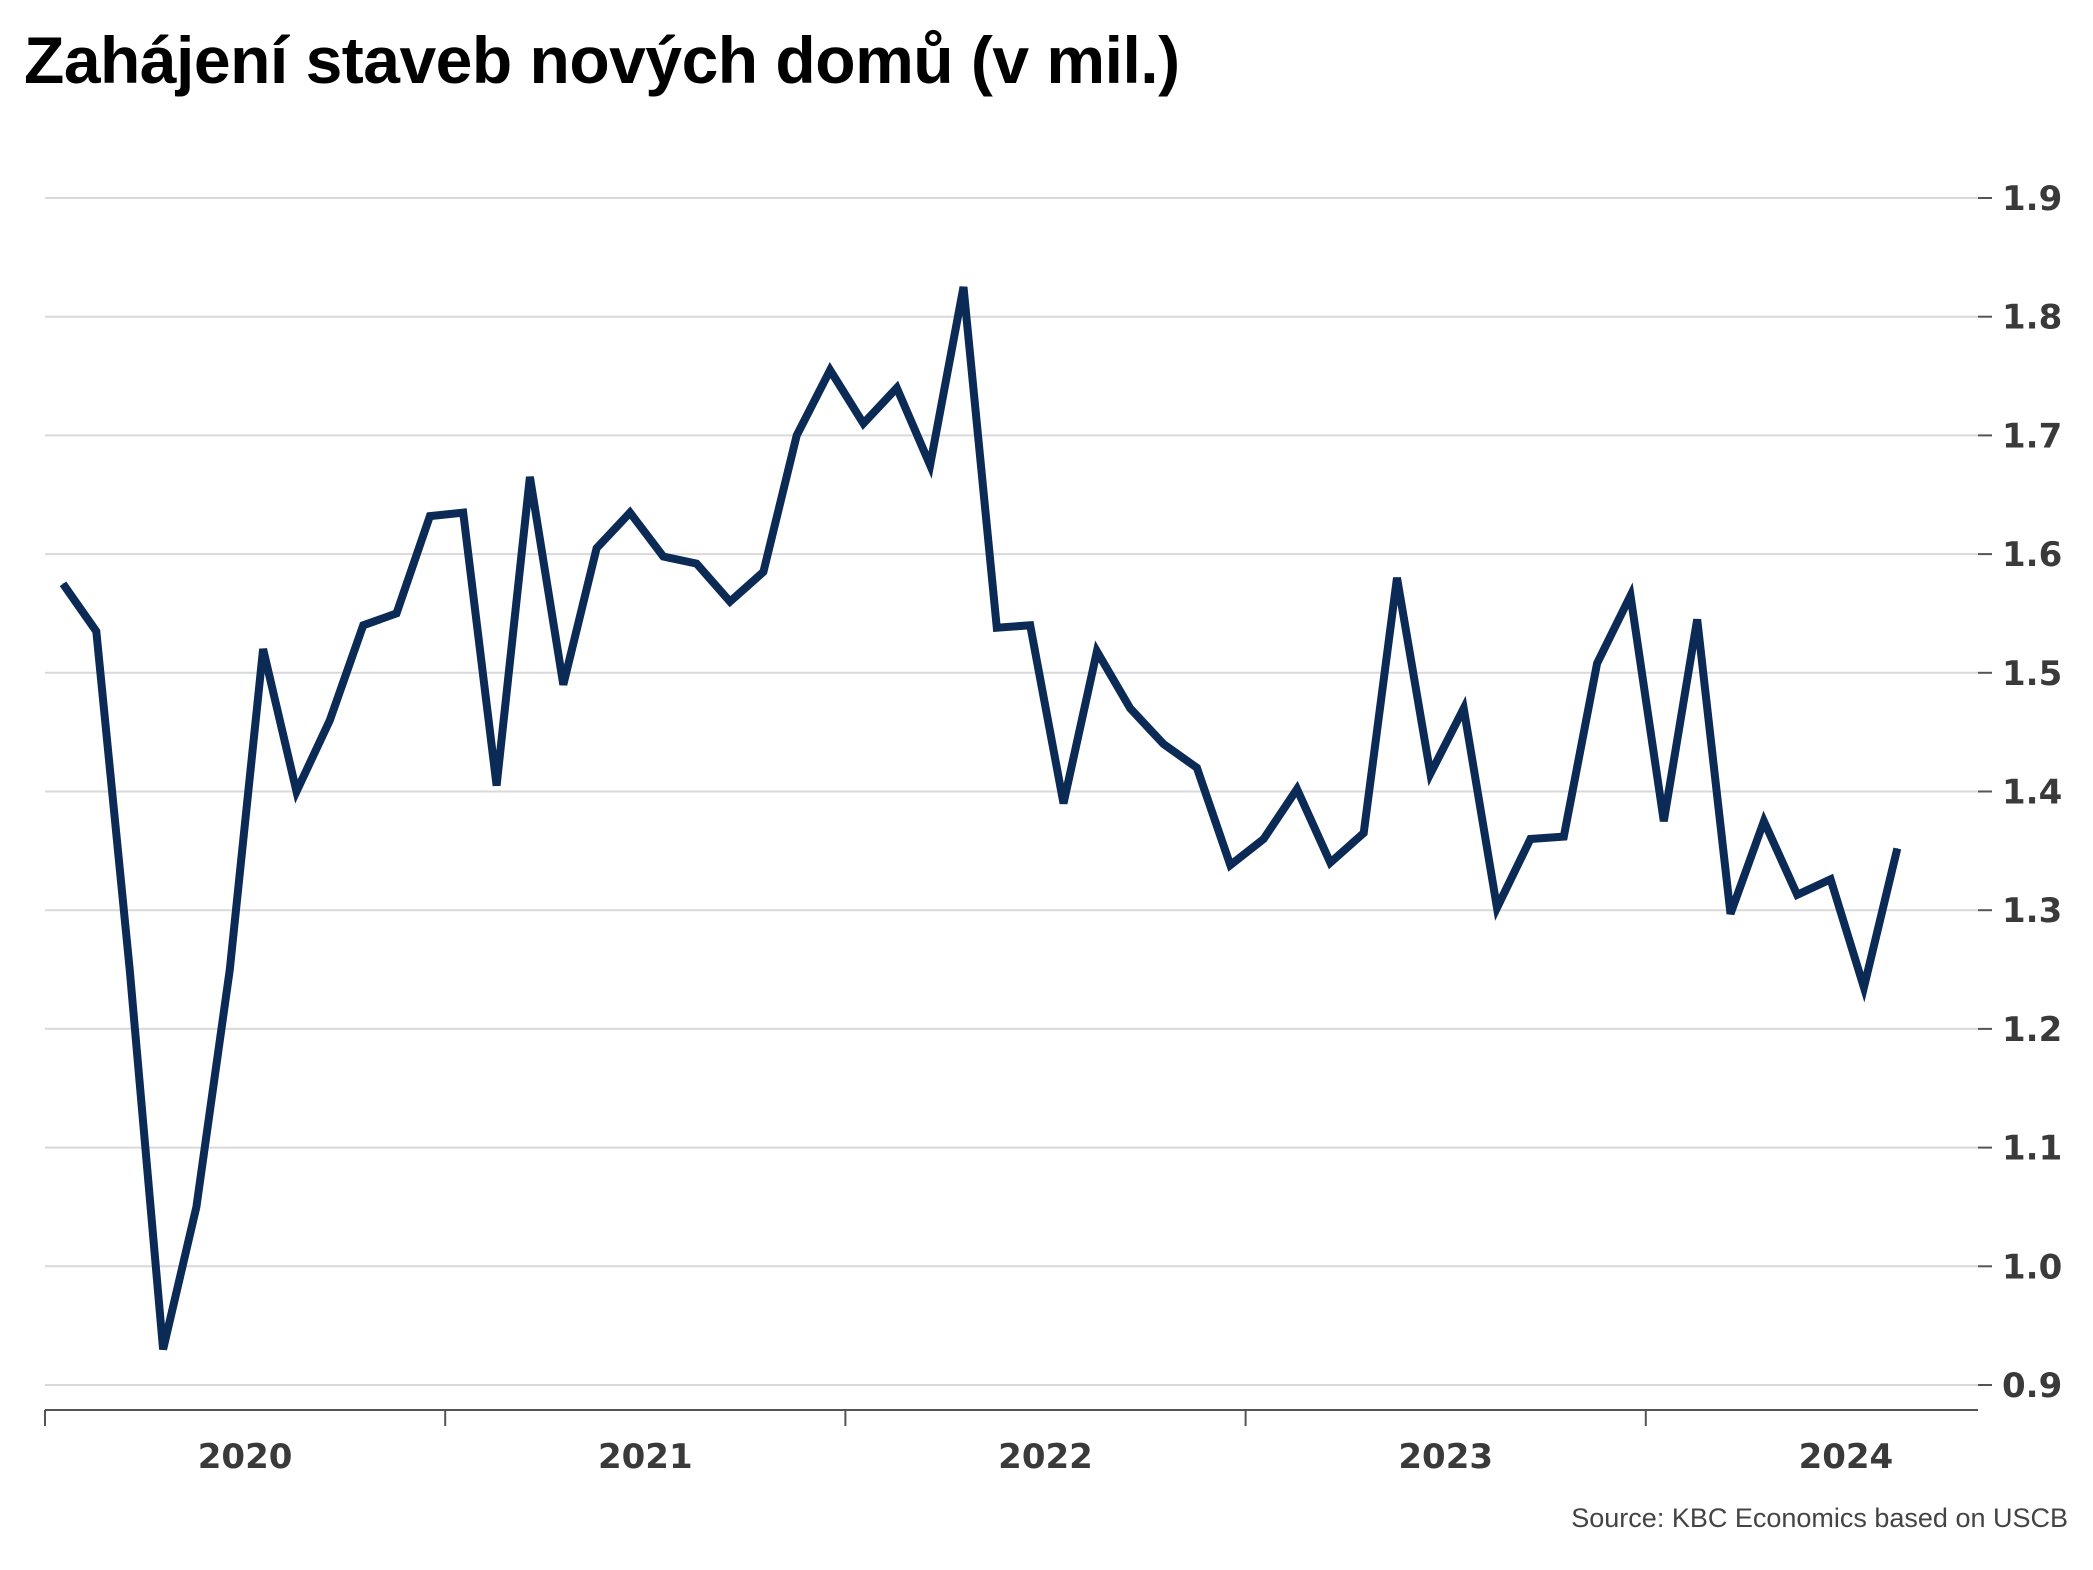  Describe the element at coordinates (2032, 1030) in the screenshot. I see `y-tick-label: 1.2` at that location.